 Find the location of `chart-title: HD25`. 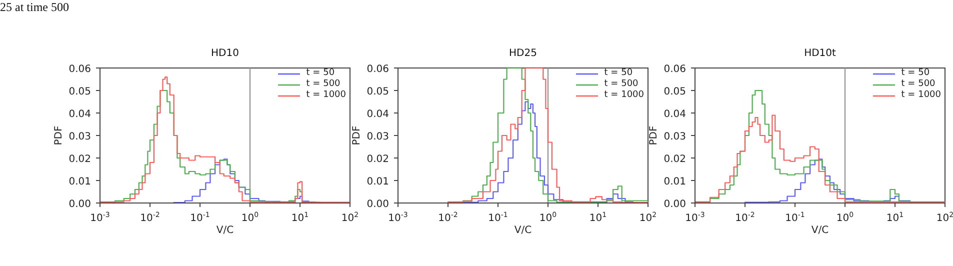

chart-title: HD25 is located at coordinates (523, 53).